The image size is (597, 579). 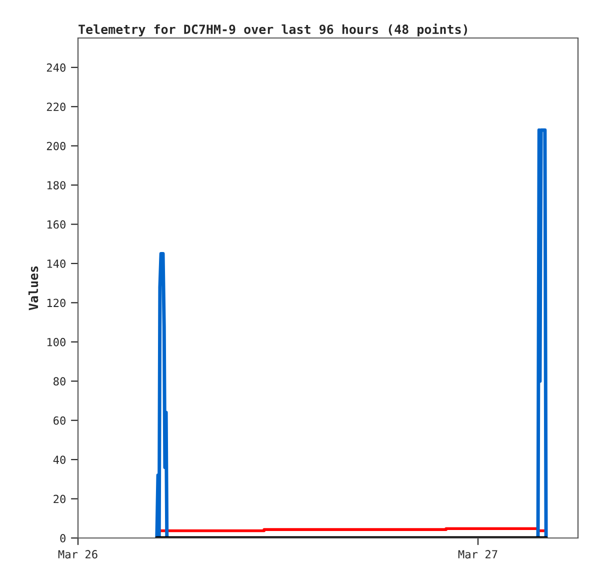 I want to click on y-tick-label: 180, so click(x=56, y=185).